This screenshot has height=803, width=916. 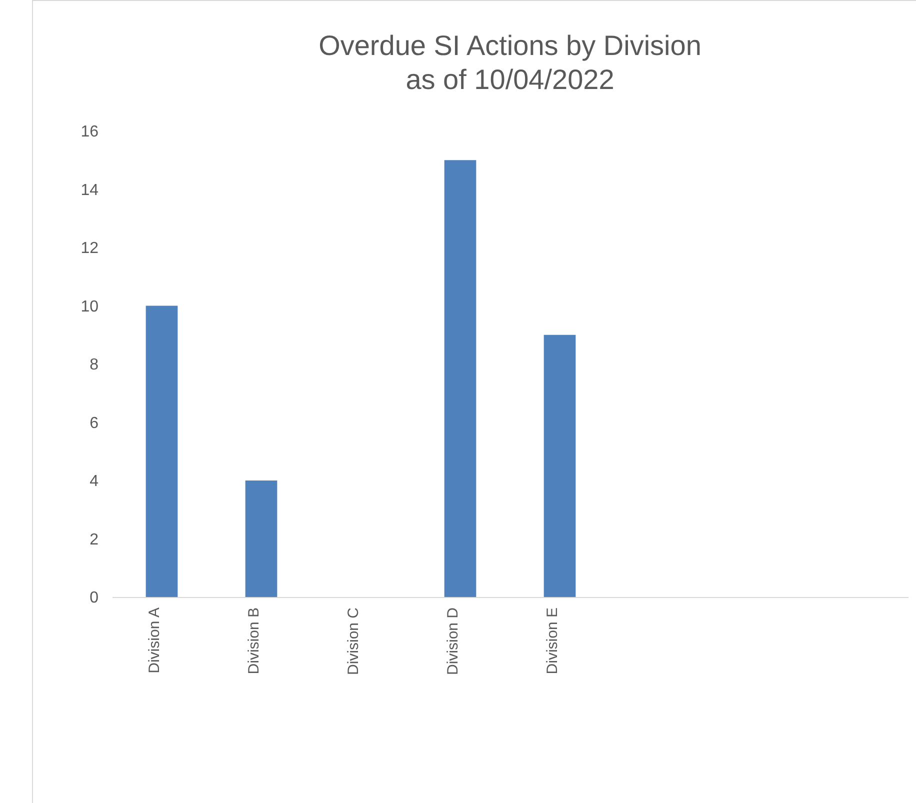 I want to click on y-tick-label: 12, so click(x=89, y=248).